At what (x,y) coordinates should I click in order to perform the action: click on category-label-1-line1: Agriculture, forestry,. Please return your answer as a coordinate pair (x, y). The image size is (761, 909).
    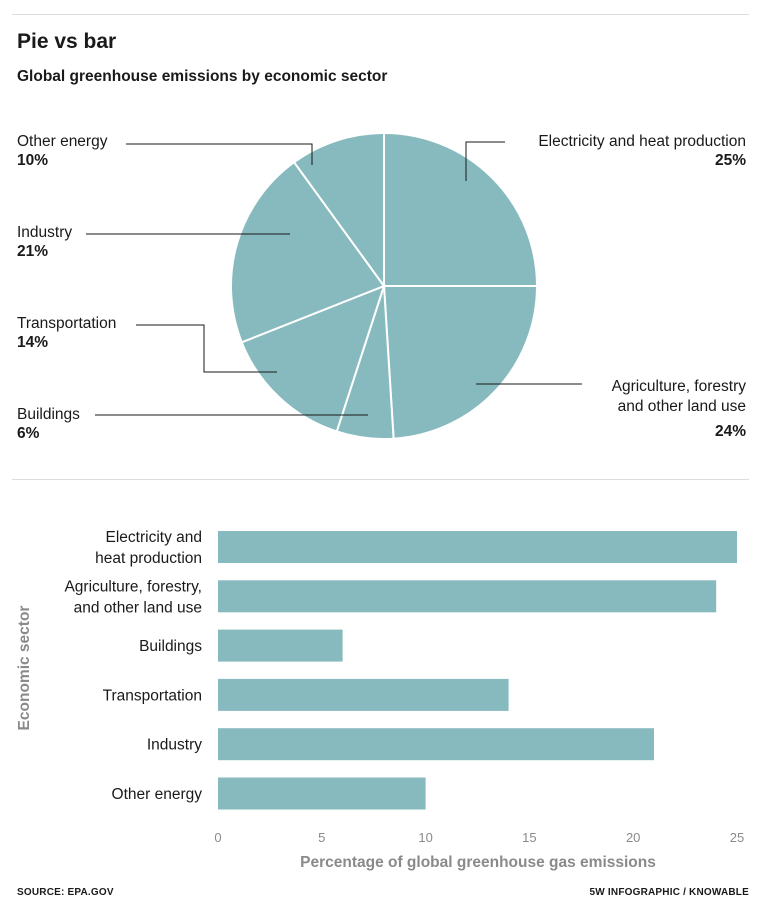
    Looking at the image, I should click on (133, 586).